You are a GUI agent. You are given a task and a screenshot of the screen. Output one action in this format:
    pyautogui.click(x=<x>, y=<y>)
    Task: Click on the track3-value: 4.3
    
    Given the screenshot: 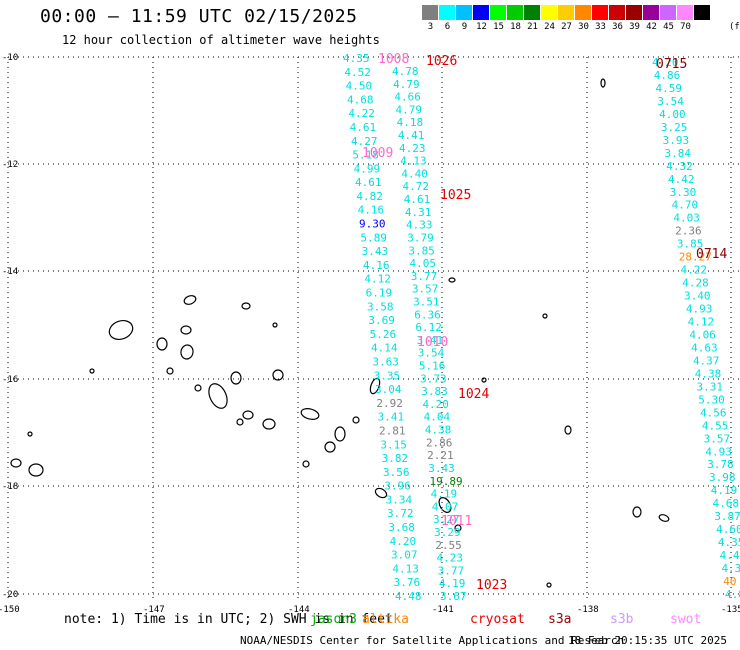 What is the action you would take?
    pyautogui.click(x=730, y=568)
    